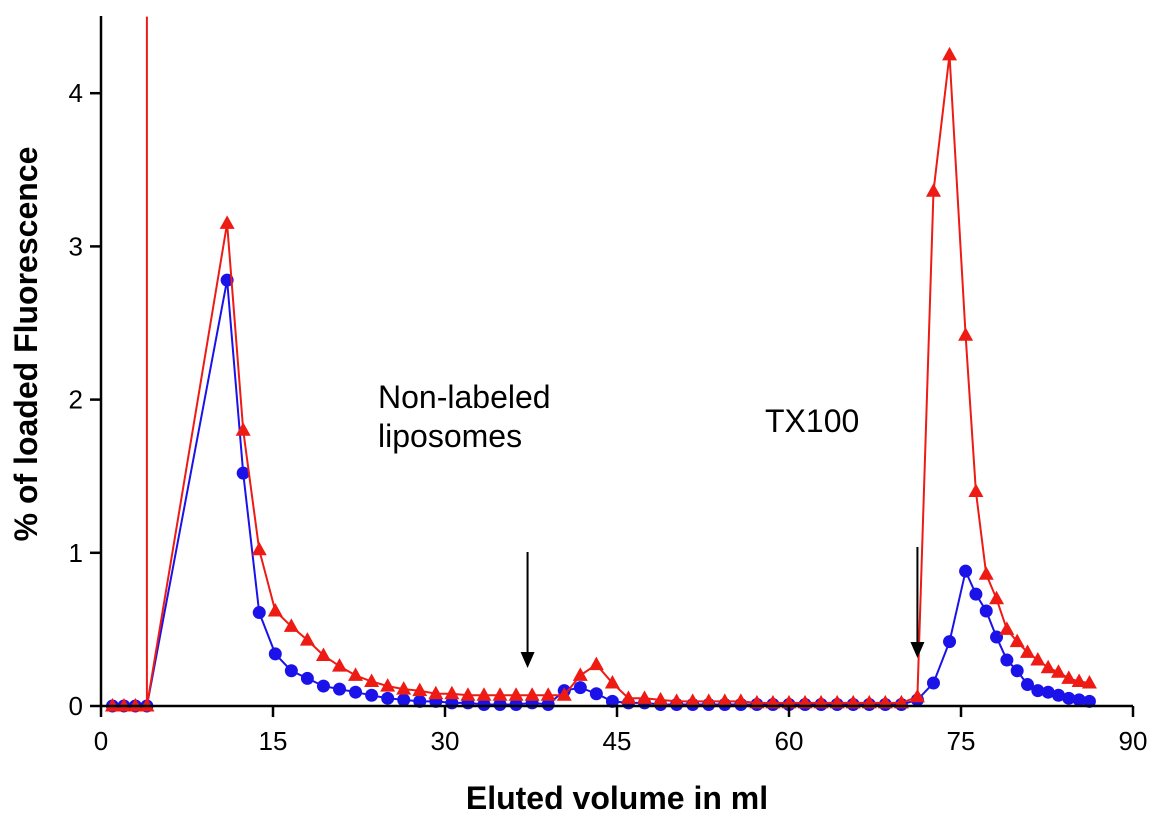  What do you see at coordinates (85, 399) in the screenshot?
I see `y-ticks: 0 1 2 3 4` at bounding box center [85, 399].